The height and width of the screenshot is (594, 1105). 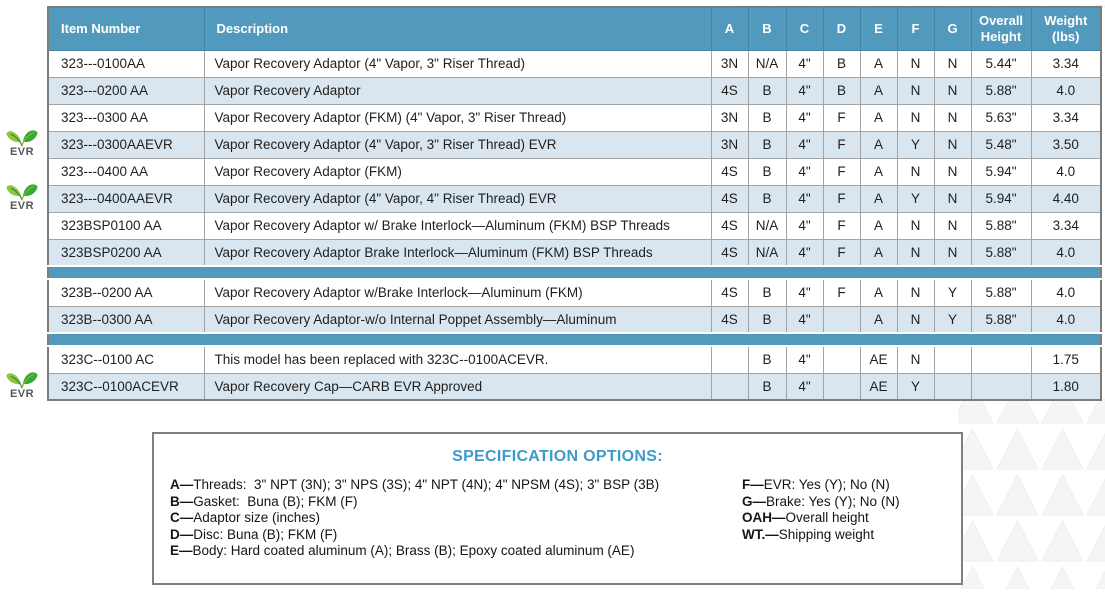 What do you see at coordinates (826, 484) in the screenshot?
I see `legend-text: EVR: Yes (Y); No (N)` at bounding box center [826, 484].